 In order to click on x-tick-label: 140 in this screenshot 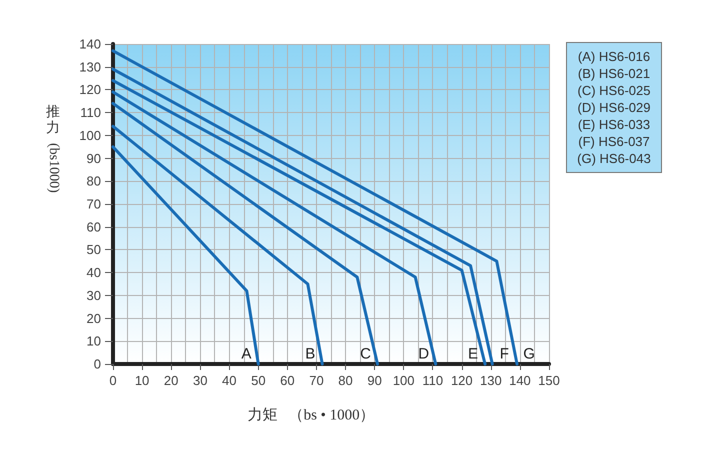, I will do `click(520, 380)`.